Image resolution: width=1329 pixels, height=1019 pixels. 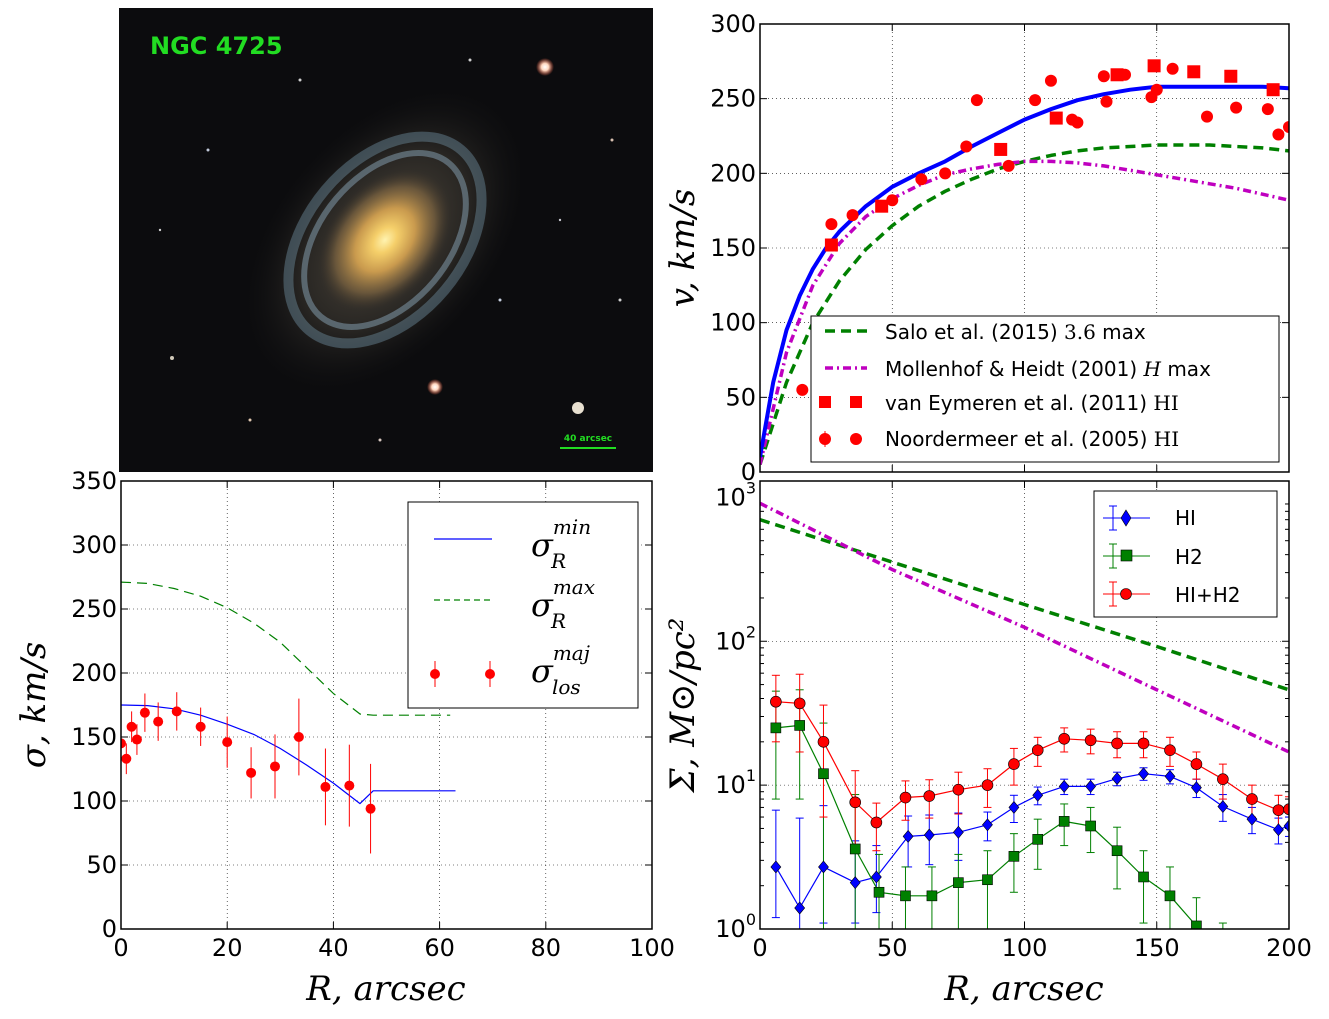 I want to click on y-tick-label: 0, so click(x=109, y=929).